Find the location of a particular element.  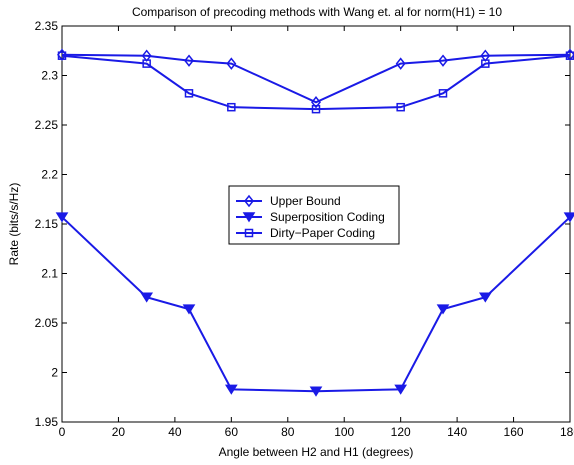

y-tick-label: 2.05 is located at coordinates (47, 323).